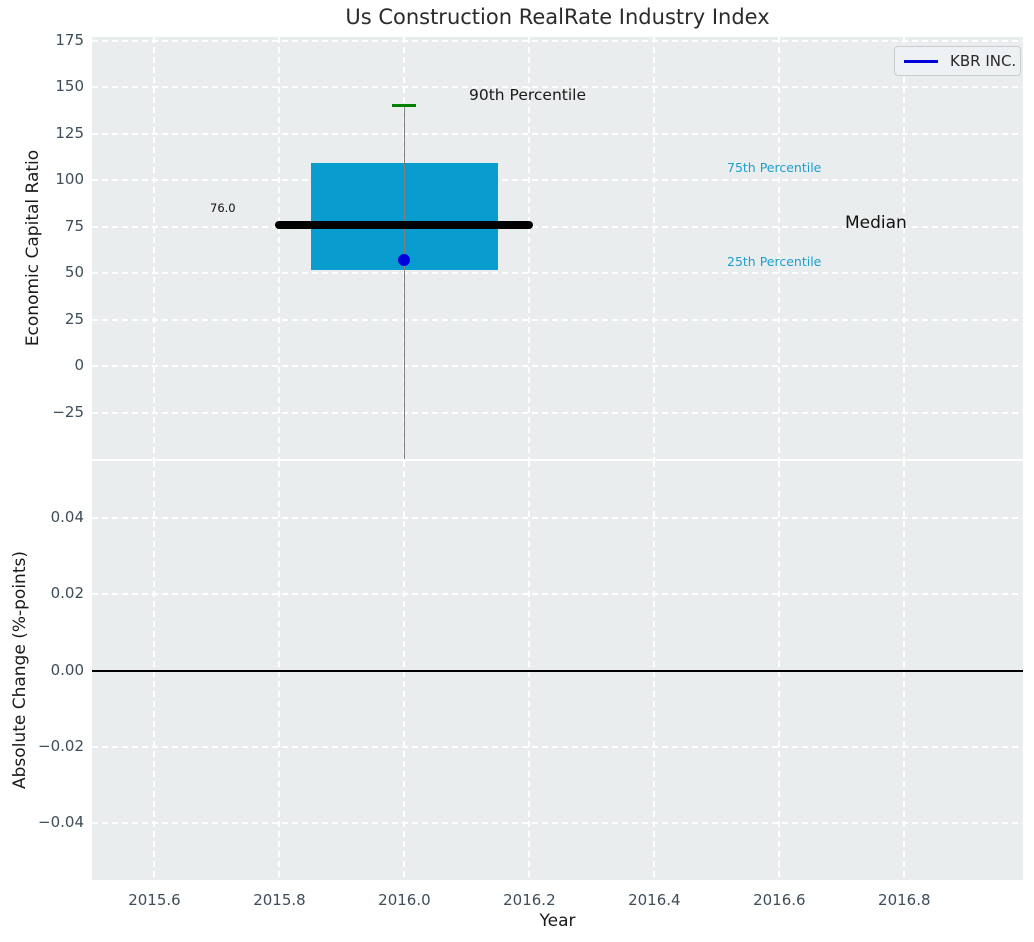 The width and height of the screenshot is (1034, 942). Describe the element at coordinates (61, 745) in the screenshot. I see `y-tick-label: −0.02` at that location.